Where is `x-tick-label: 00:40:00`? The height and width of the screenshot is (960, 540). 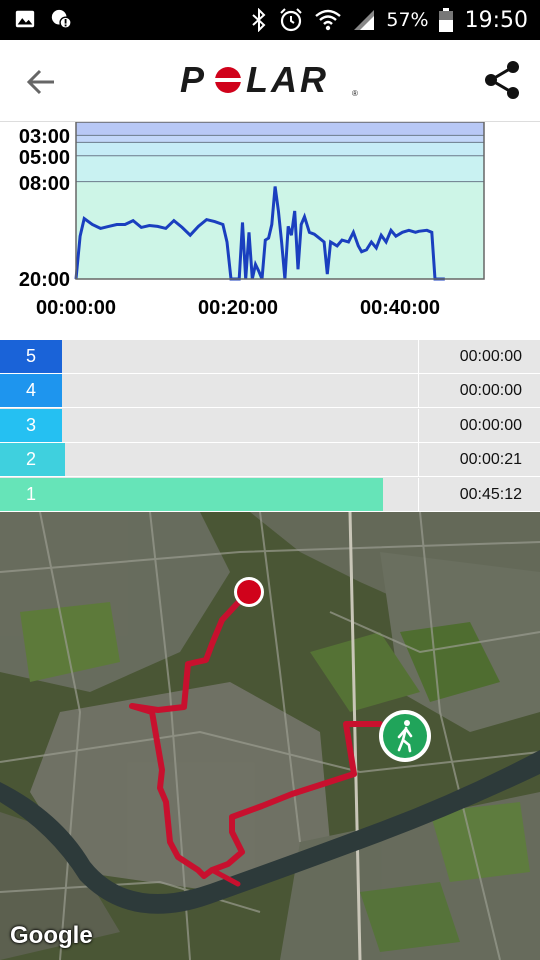
x-tick-label: 00:40:00 is located at coordinates (400, 308).